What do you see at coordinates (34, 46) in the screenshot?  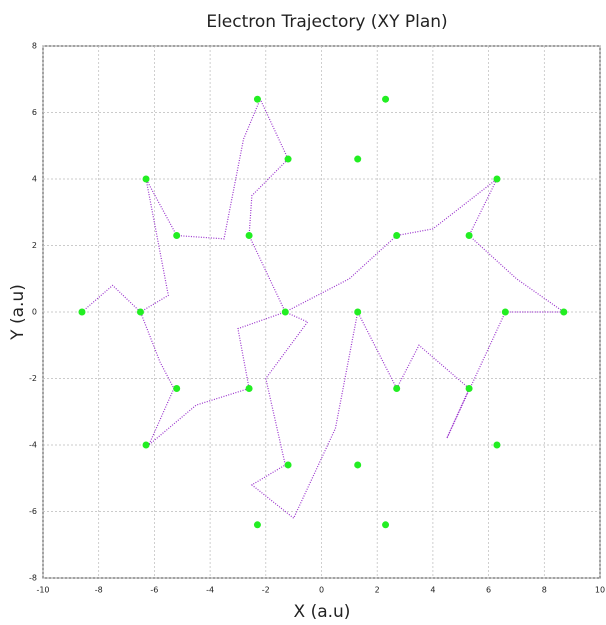 I see `y-tick-label: 8` at bounding box center [34, 46].